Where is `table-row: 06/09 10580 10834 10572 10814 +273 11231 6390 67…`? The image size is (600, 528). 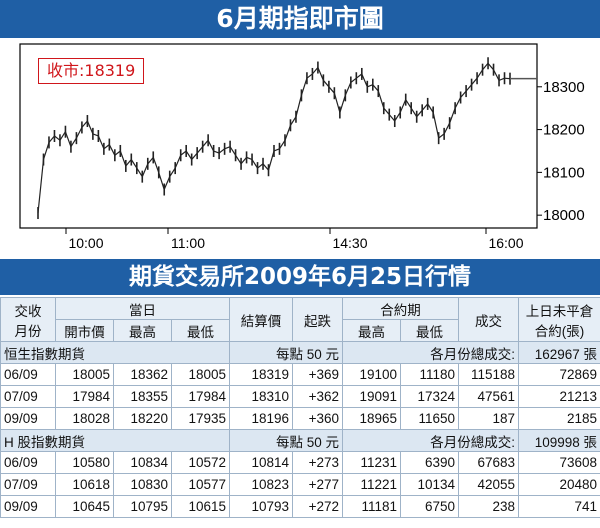 table-row: 06/09 10580 10834 10572 10814 +273 11231 6390 67… is located at coordinates (300, 462).